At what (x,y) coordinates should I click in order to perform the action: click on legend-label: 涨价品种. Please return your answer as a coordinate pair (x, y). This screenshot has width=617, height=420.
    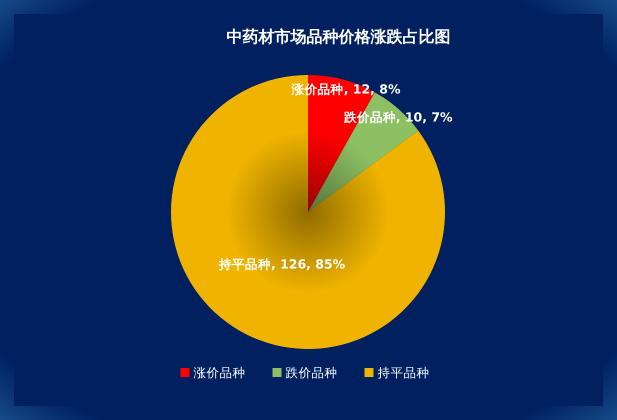
    Looking at the image, I should click on (220, 372).